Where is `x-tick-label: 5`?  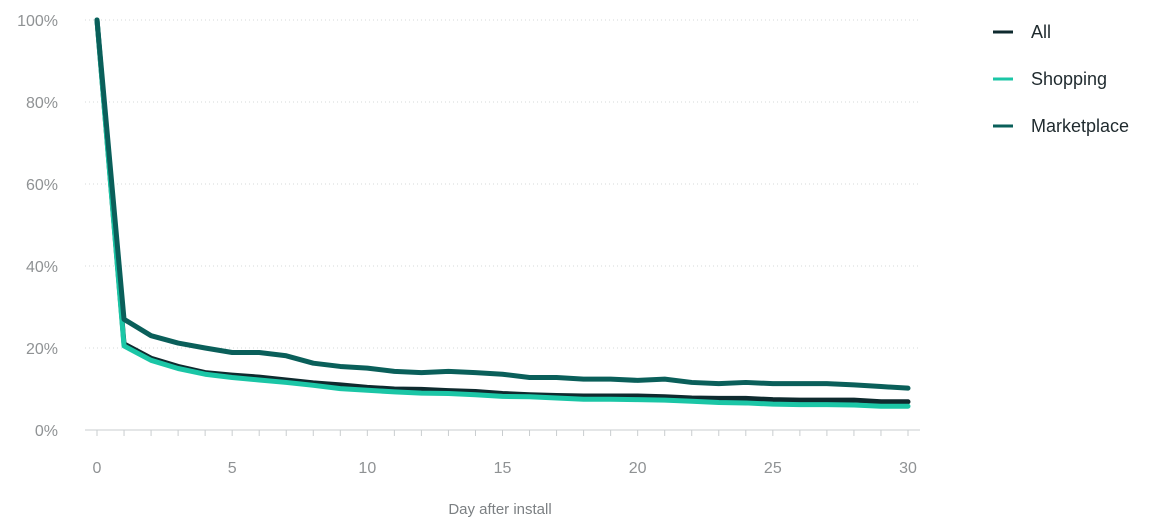 x-tick-label: 5 is located at coordinates (232, 468).